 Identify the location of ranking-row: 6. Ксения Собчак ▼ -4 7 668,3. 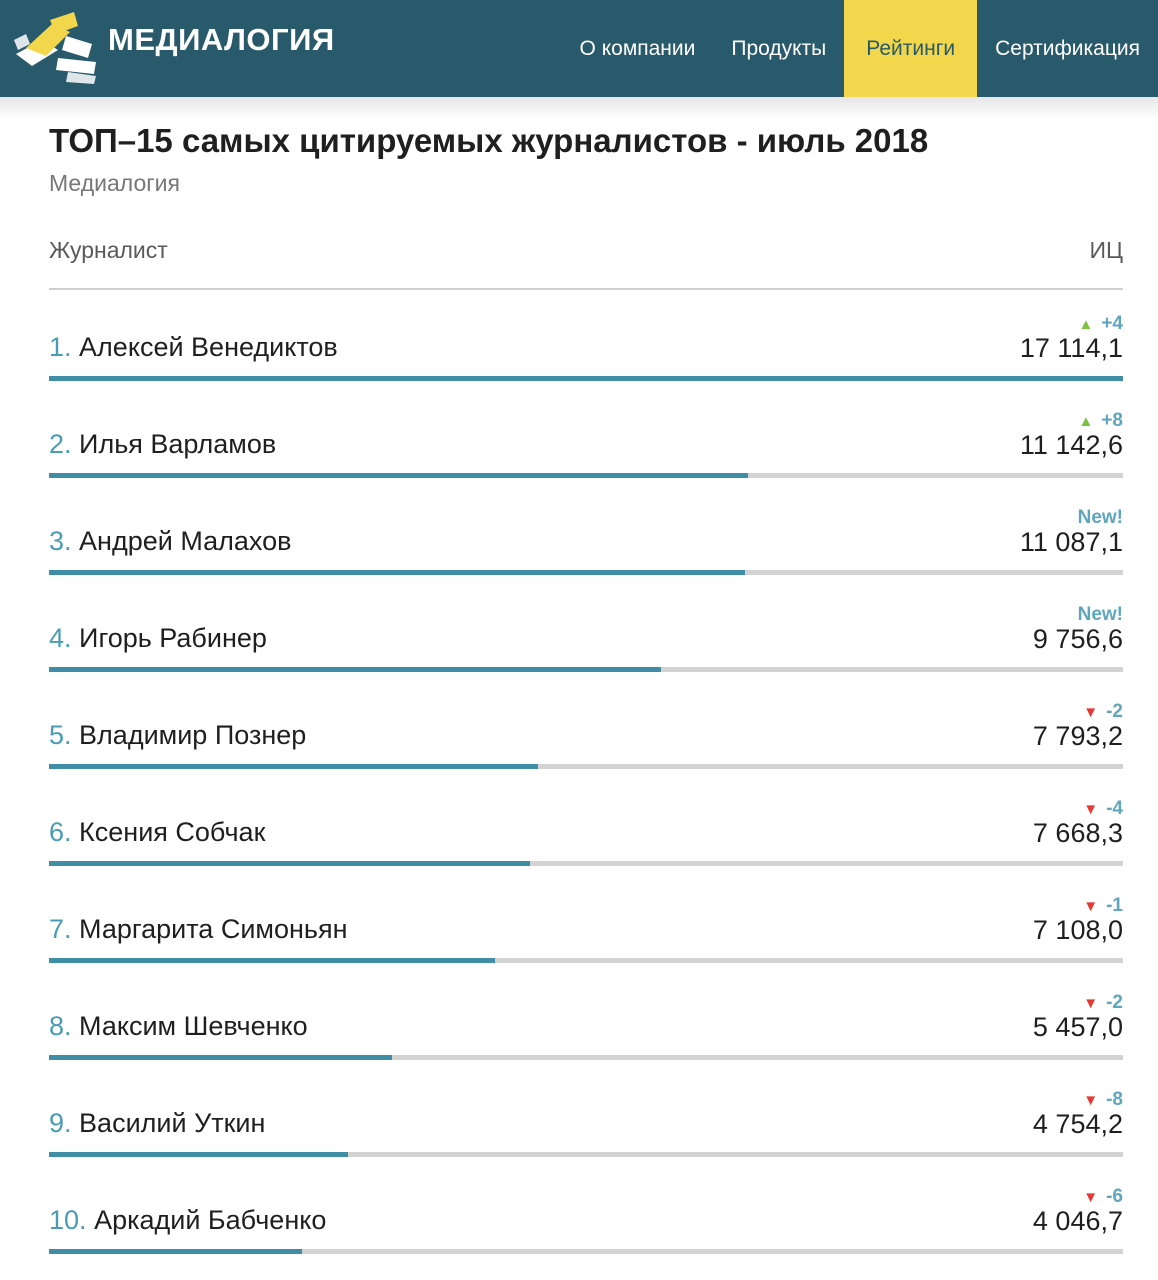
(586, 841).